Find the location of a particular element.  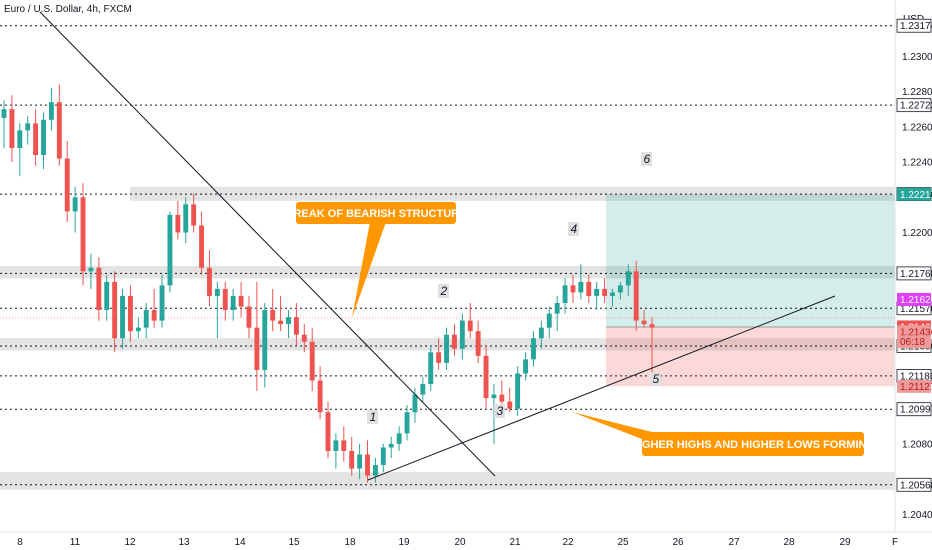

price-tag-label: 1.22723 is located at coordinates (916, 106).